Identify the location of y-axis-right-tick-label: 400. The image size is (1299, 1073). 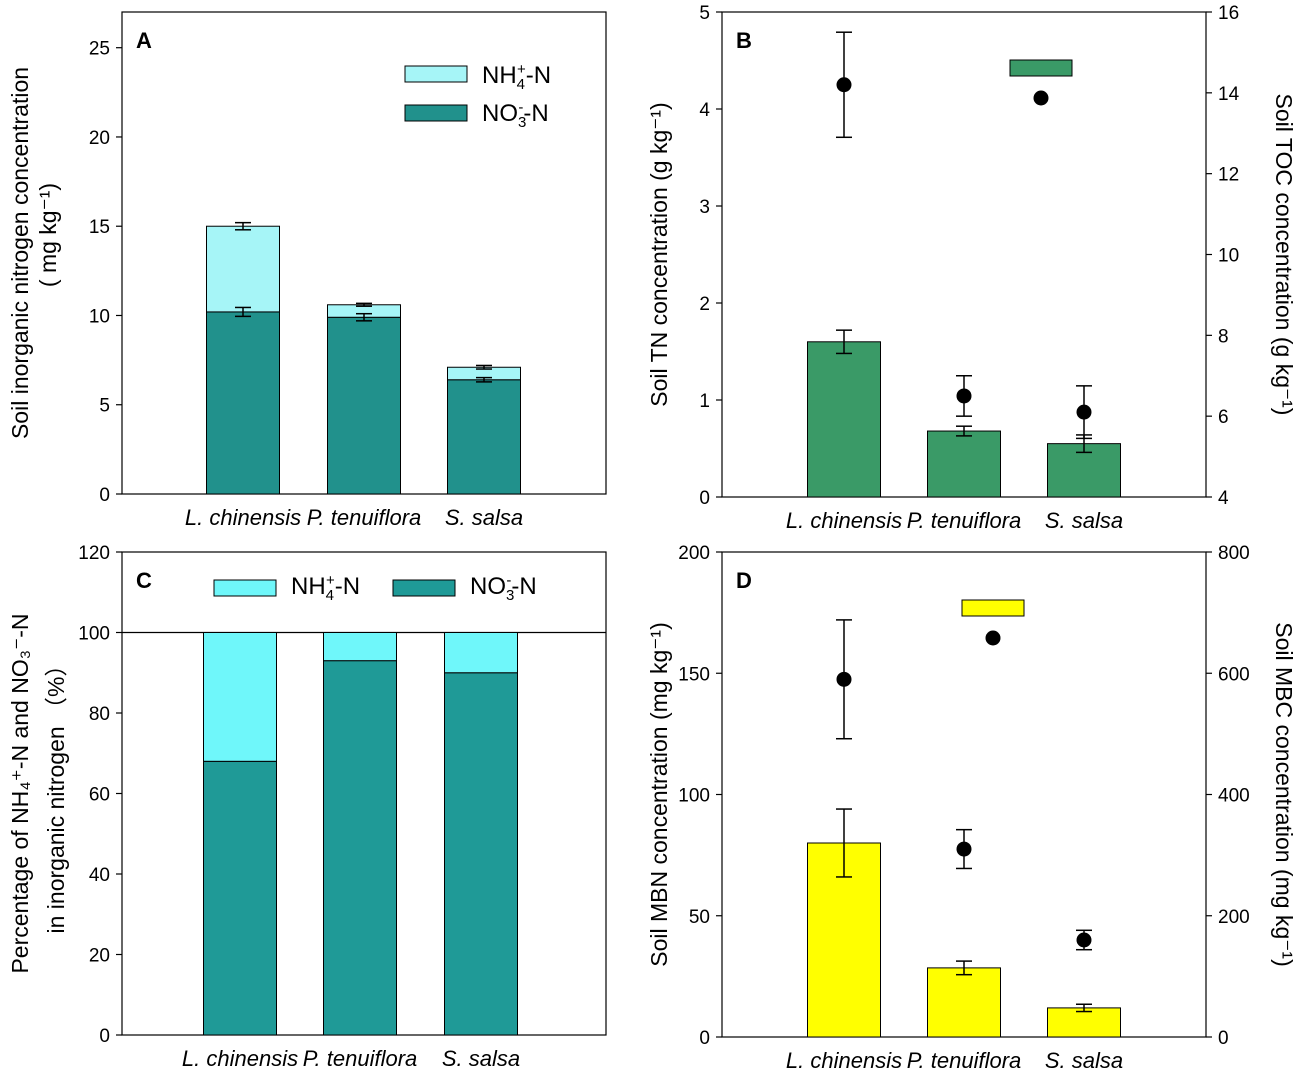
(1234, 796).